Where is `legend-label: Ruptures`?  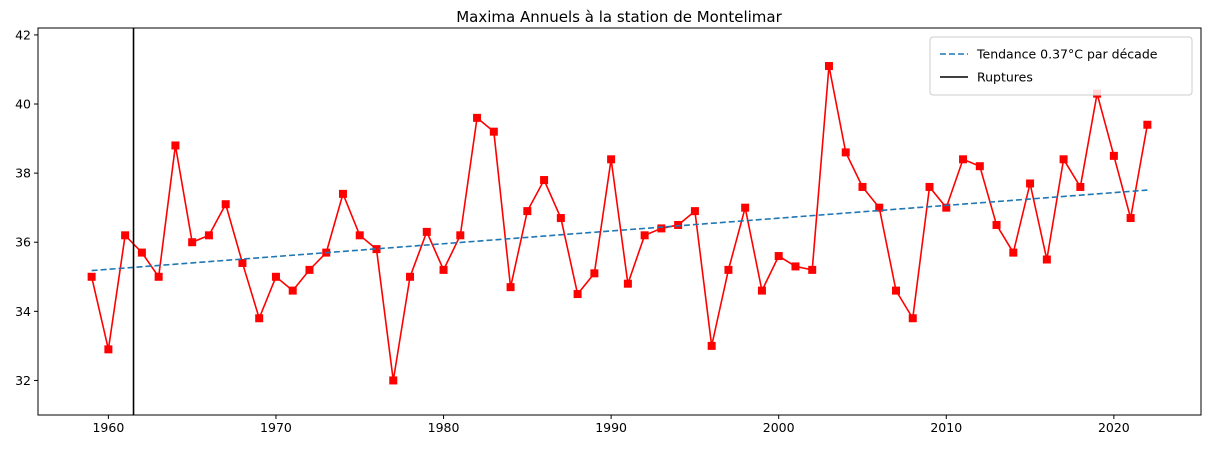
legend-label: Ruptures is located at coordinates (1005, 77).